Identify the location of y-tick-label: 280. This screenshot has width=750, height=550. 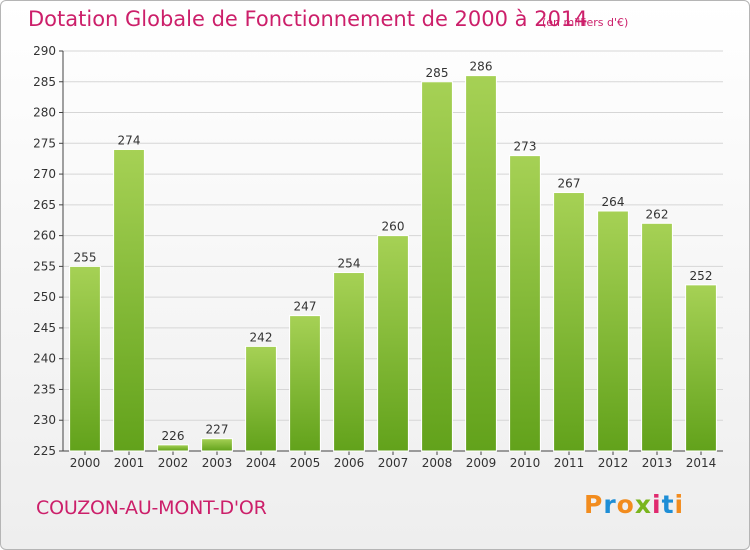
(44, 113).